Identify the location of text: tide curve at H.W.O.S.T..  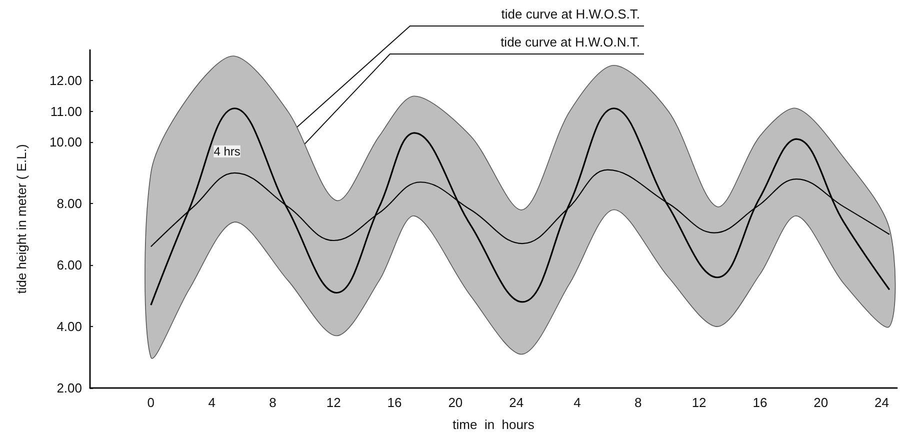
(570, 14).